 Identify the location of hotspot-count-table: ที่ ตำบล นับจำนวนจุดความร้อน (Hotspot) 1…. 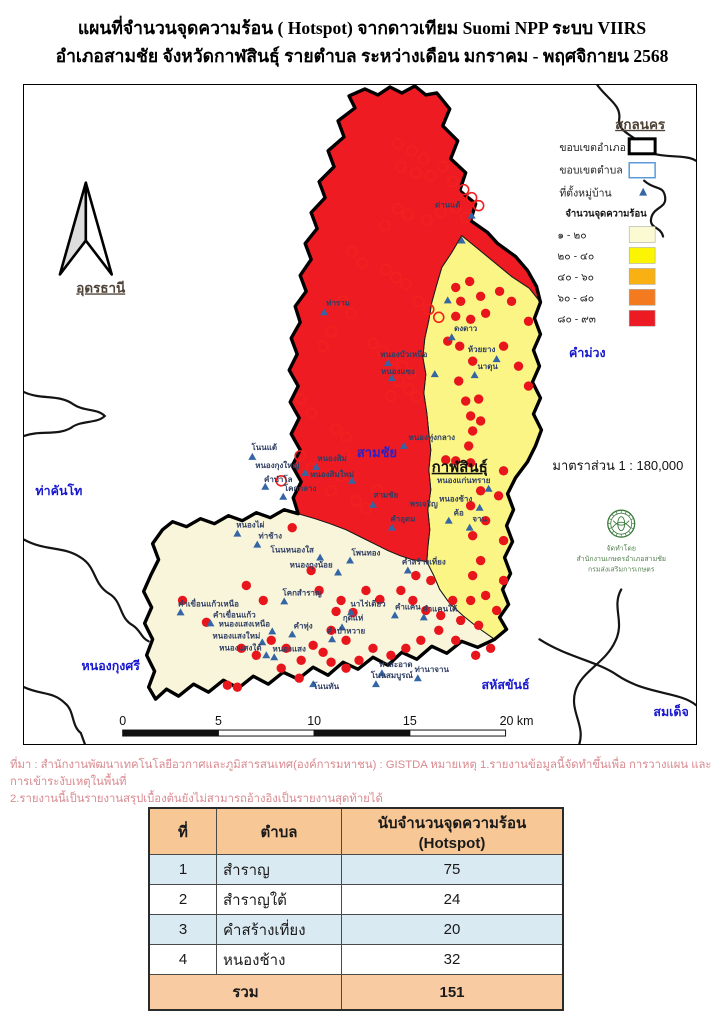
(356, 909).